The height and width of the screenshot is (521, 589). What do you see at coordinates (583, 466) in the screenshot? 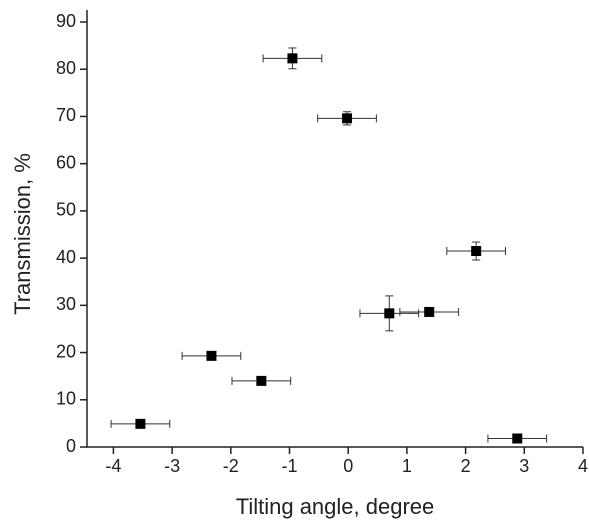
I see `x-tick-label: 4` at bounding box center [583, 466].